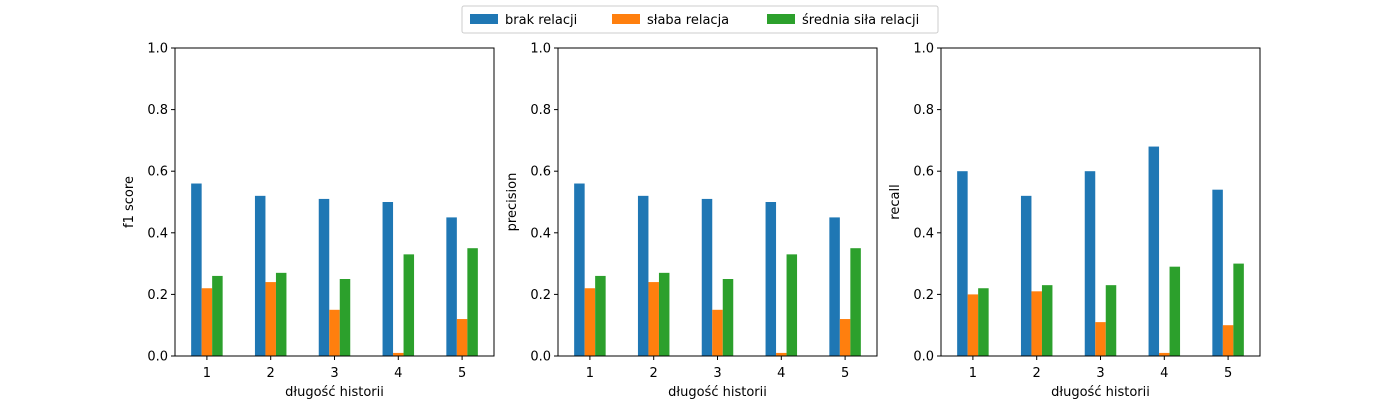  I want to click on y-axis-label: precision, so click(512, 202).